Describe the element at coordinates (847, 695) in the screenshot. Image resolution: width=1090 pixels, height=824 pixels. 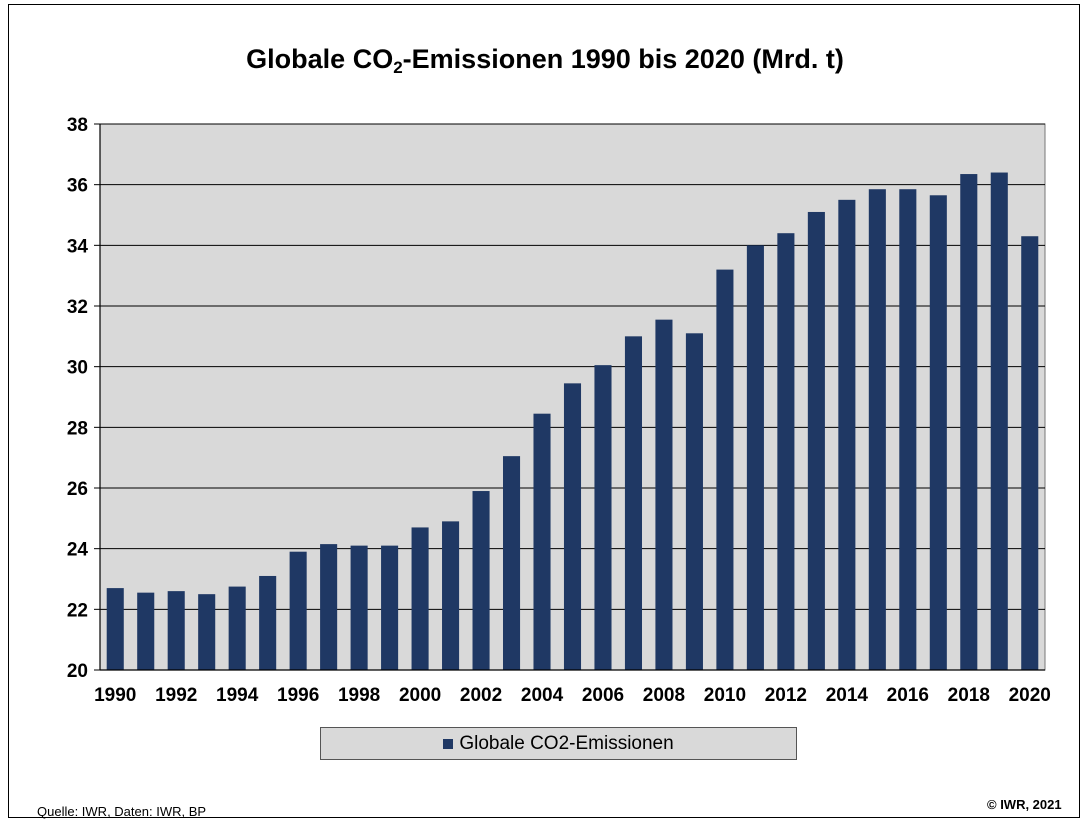
I see `x-tick-label: 2014` at that location.